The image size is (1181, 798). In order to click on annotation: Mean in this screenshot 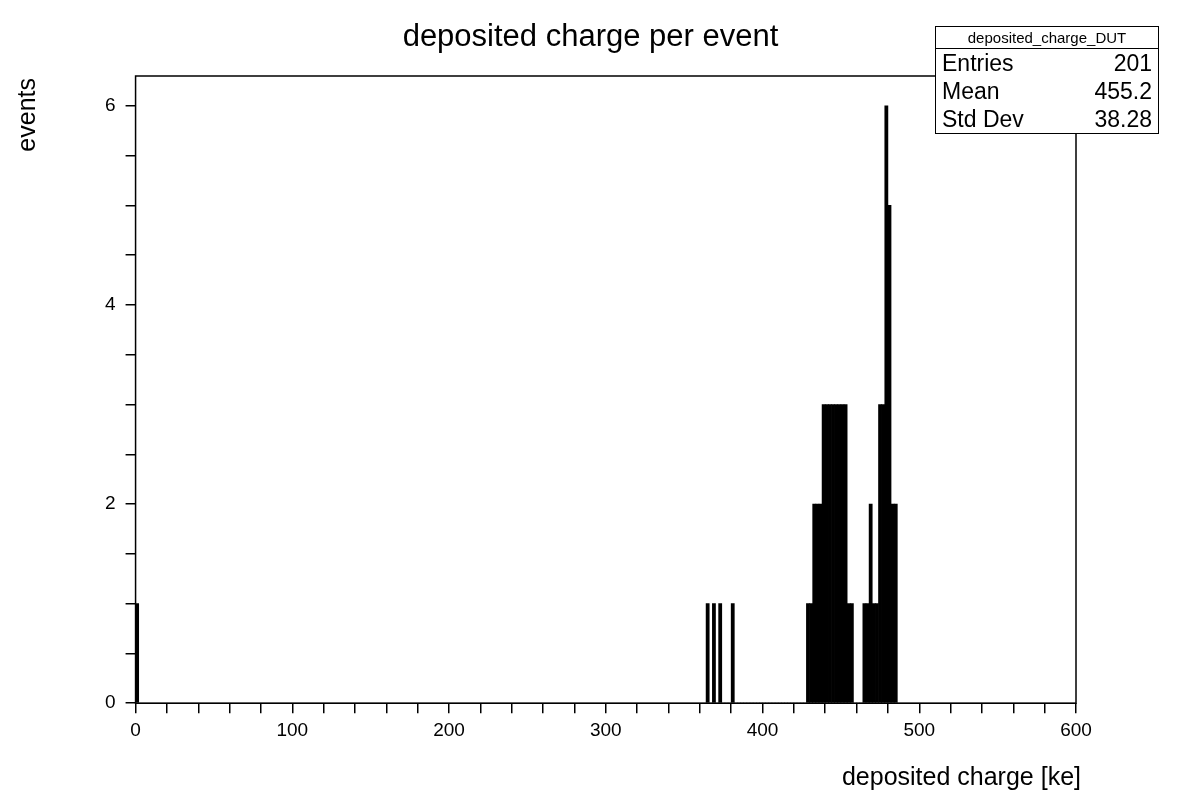, I will do `click(971, 91)`.